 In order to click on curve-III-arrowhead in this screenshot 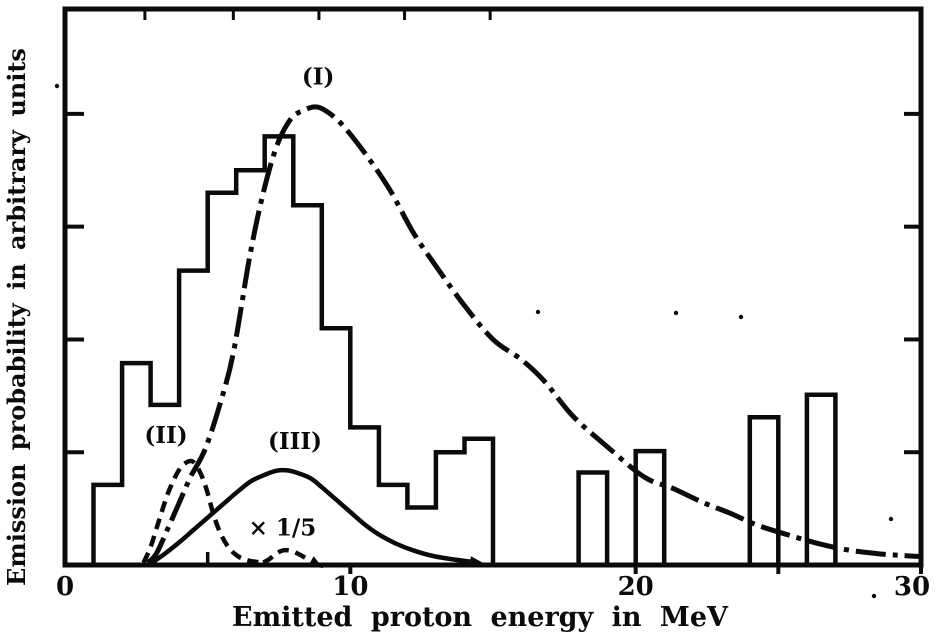, I will do `click(477, 562)`.